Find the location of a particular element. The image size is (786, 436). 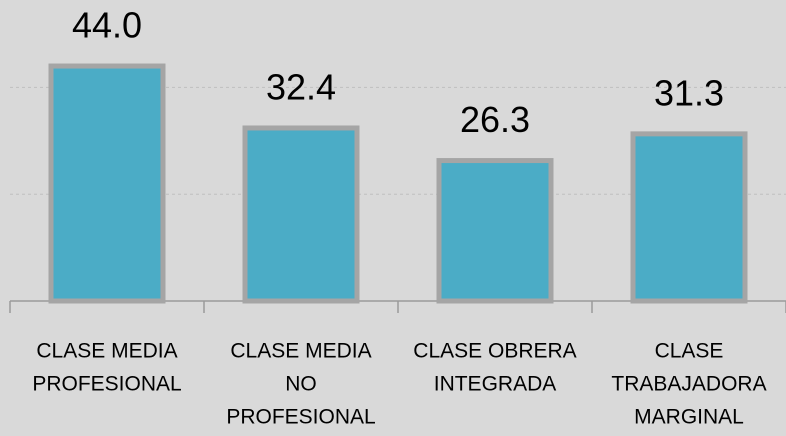

data-label: 44.0 is located at coordinates (107, 25).